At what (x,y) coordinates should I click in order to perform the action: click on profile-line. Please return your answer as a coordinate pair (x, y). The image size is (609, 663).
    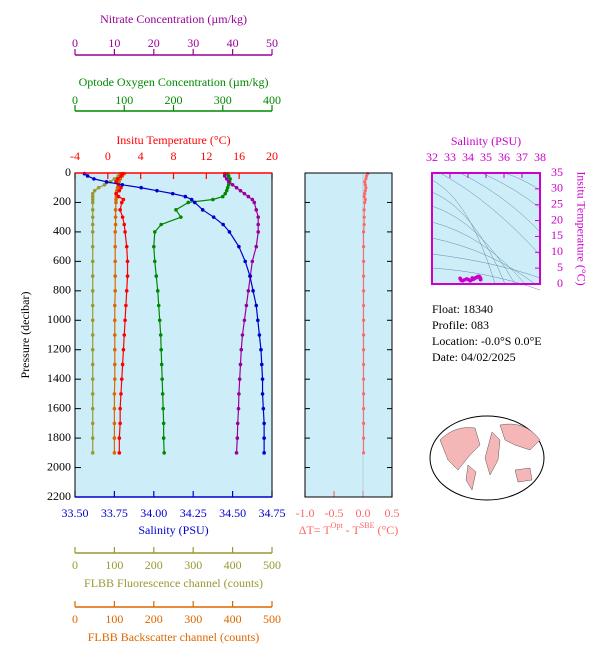
    Looking at the image, I should click on (174, 313).